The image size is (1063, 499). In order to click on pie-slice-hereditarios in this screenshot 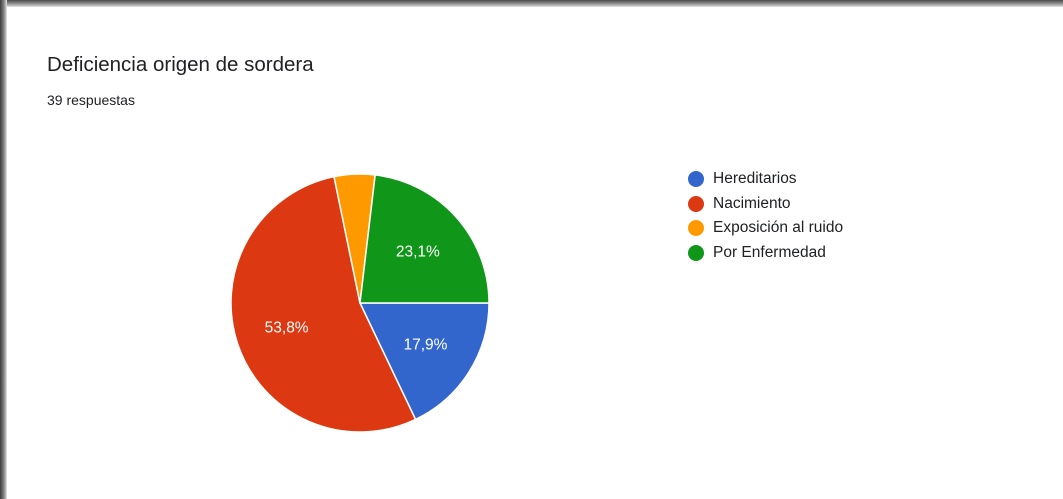, I will do `click(424, 361)`.